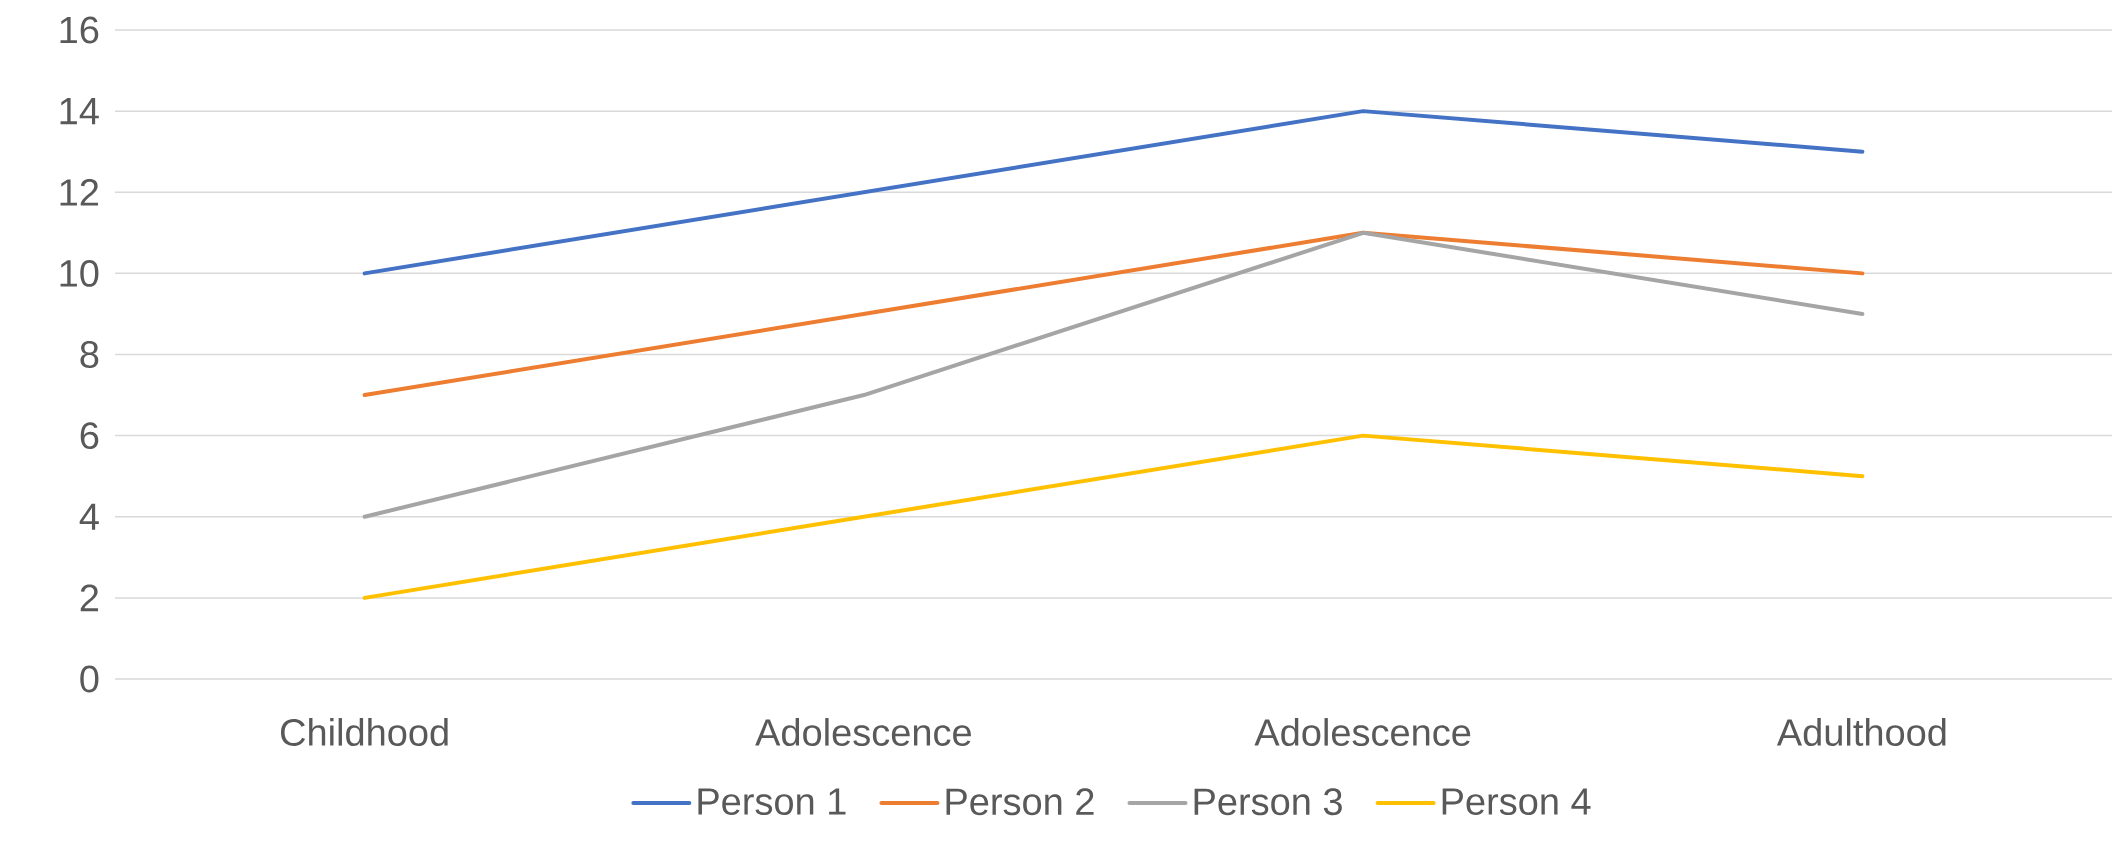 The width and height of the screenshot is (2123, 858). What do you see at coordinates (89, 354) in the screenshot?
I see `y-tick-label: 8` at bounding box center [89, 354].